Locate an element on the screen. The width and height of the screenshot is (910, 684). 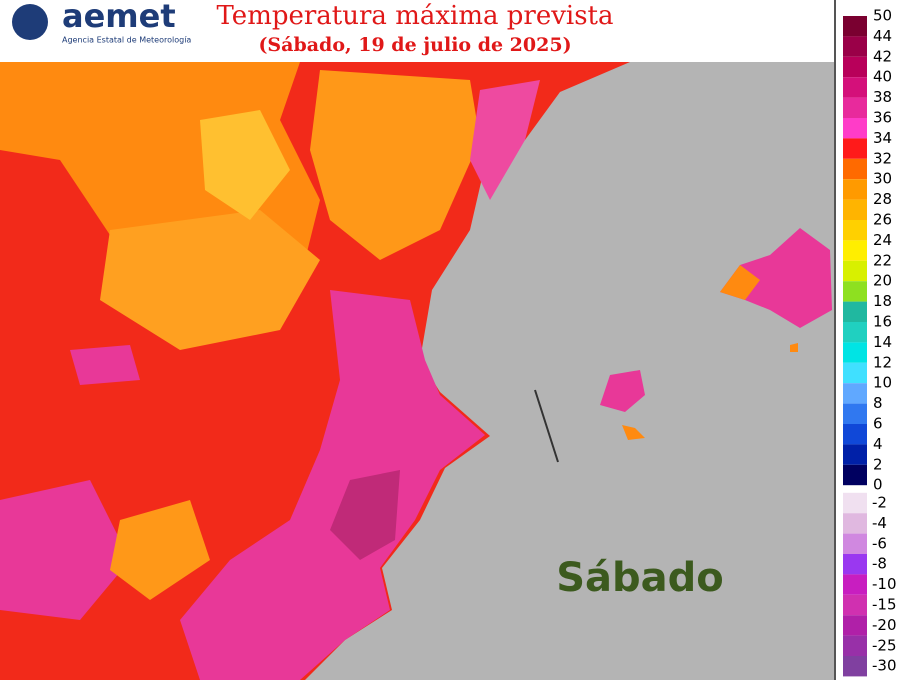
legend-label: -20 is located at coordinates (884, 625).